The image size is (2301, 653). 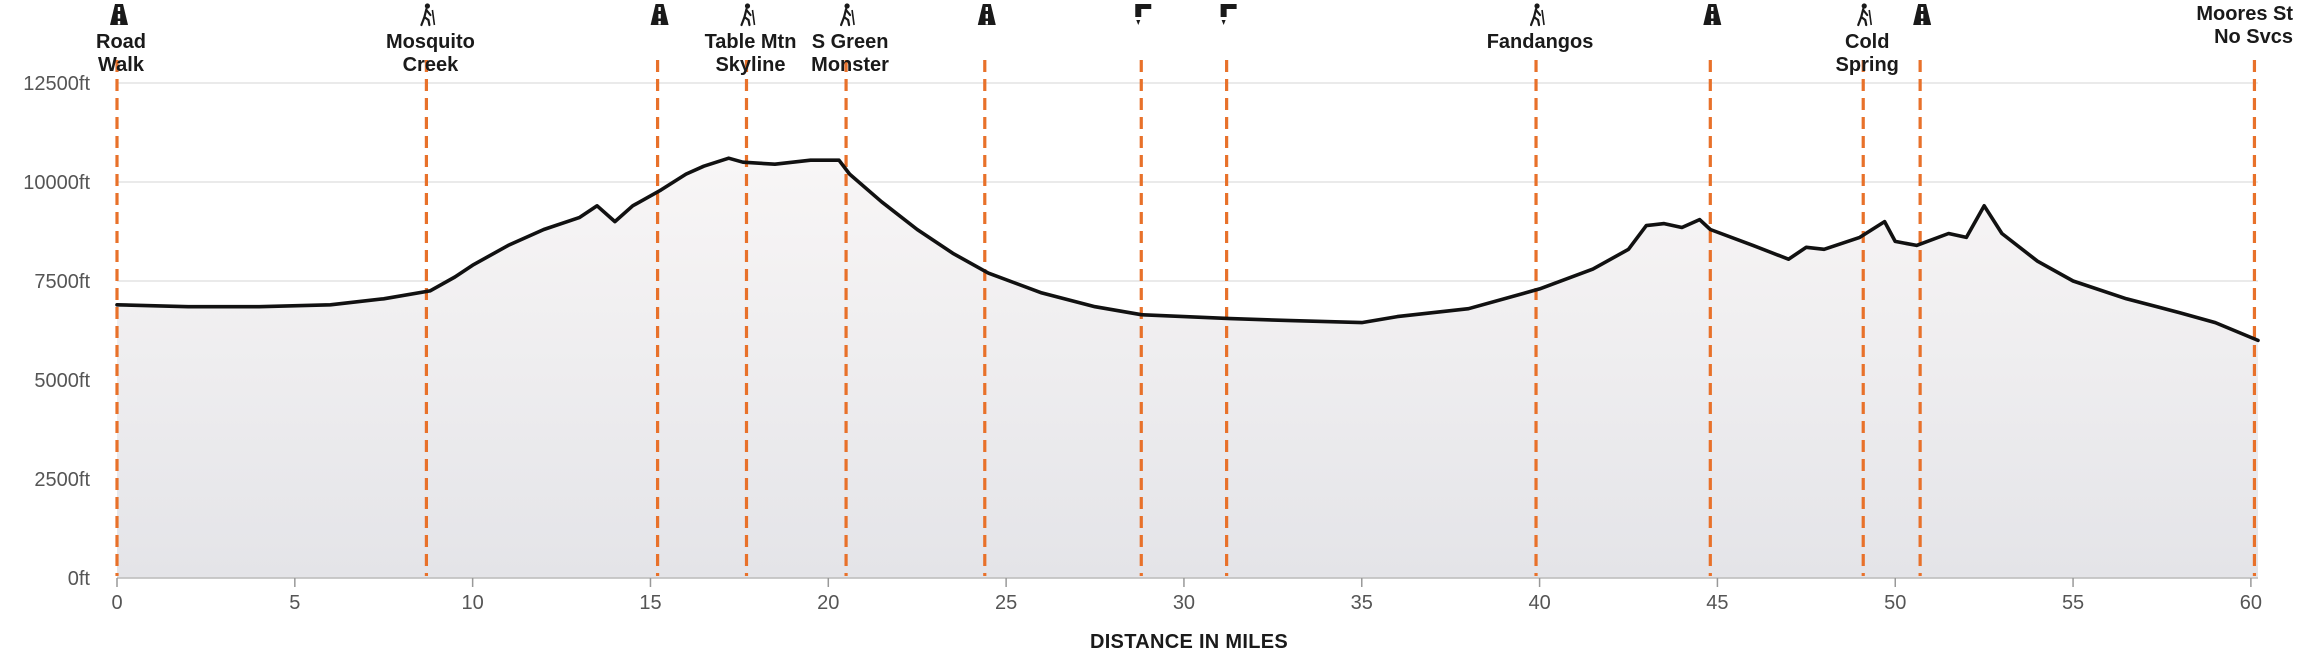 I want to click on waypoint-label: Creek, so click(x=431, y=65).